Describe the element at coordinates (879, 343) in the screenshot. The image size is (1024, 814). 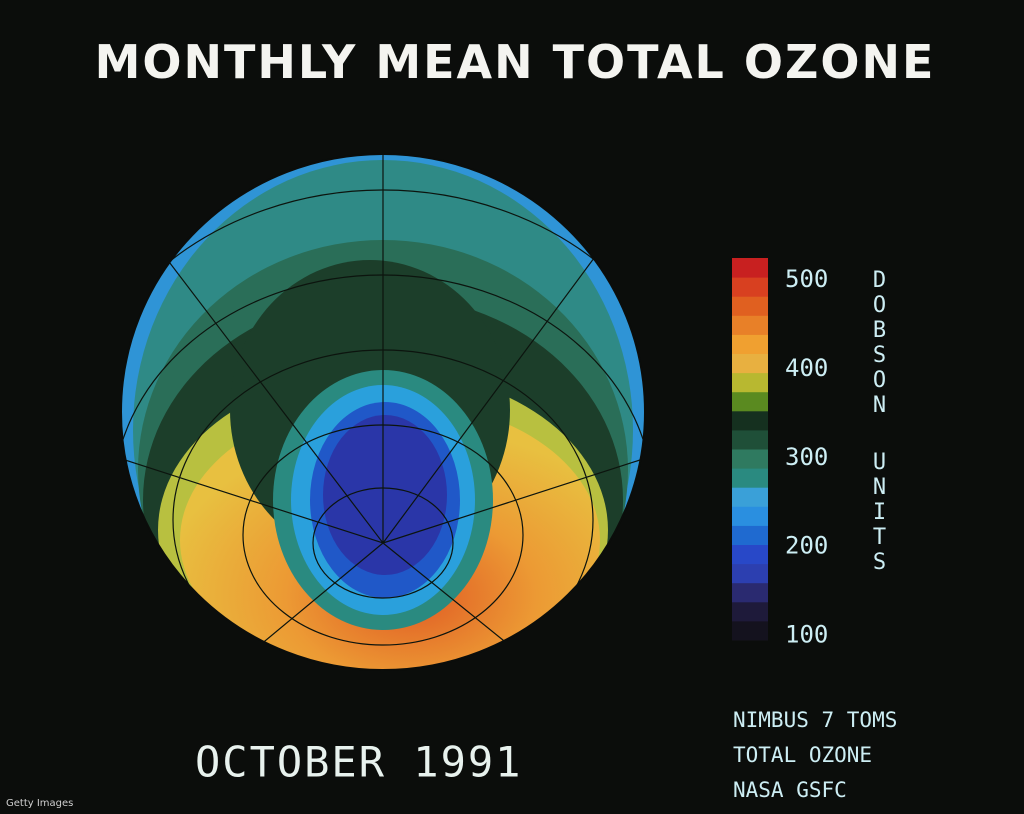
I see `unit-label: DOBSON` at that location.